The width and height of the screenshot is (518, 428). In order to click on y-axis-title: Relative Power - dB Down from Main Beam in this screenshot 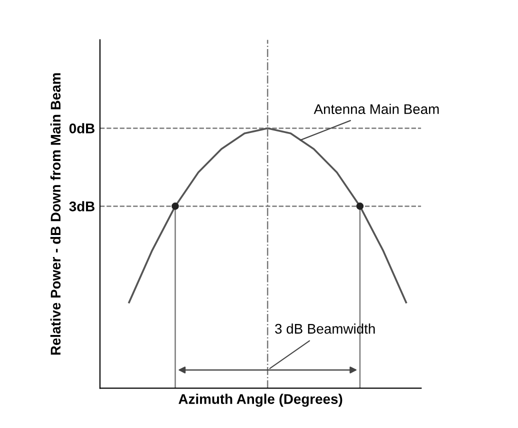, I will do `click(55, 214)`.